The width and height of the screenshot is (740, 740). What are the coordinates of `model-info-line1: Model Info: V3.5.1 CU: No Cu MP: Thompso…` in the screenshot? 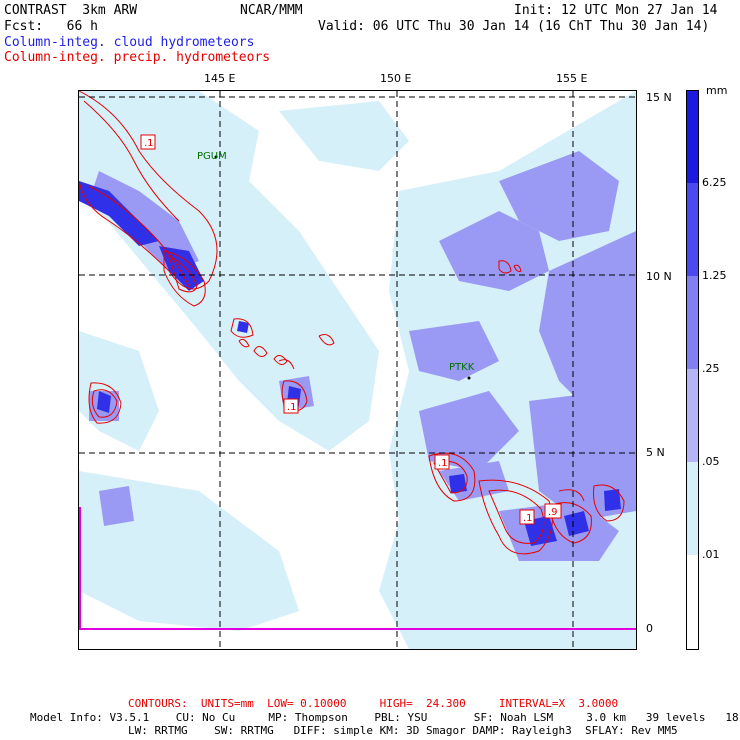 It's located at (385, 717).